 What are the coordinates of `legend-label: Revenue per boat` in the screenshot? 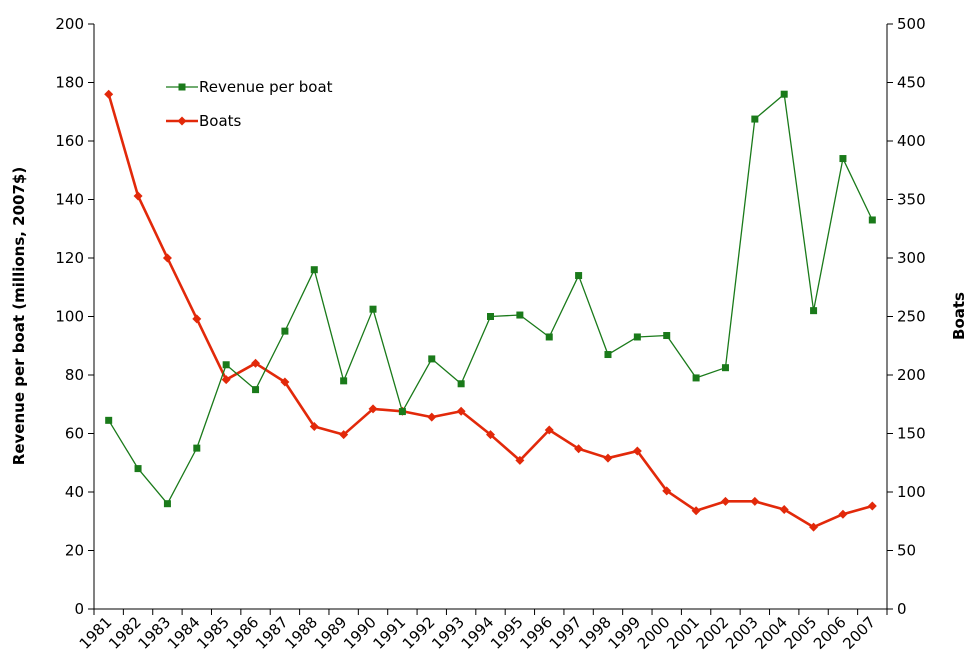 It's located at (266, 87).